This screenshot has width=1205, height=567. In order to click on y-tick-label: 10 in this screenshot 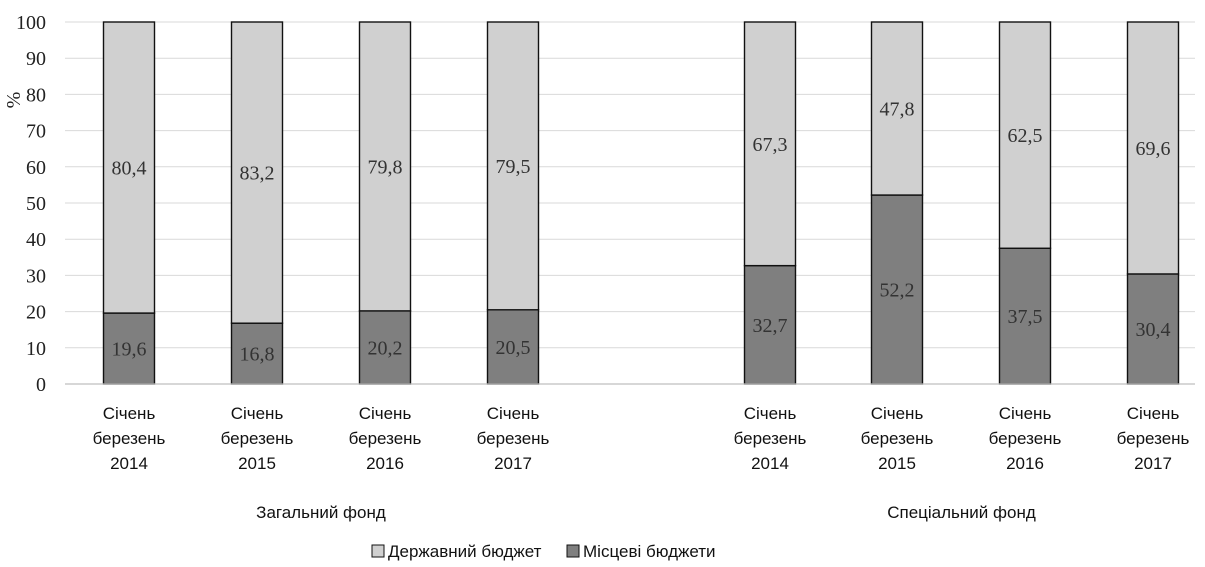, I will do `click(36, 349)`.